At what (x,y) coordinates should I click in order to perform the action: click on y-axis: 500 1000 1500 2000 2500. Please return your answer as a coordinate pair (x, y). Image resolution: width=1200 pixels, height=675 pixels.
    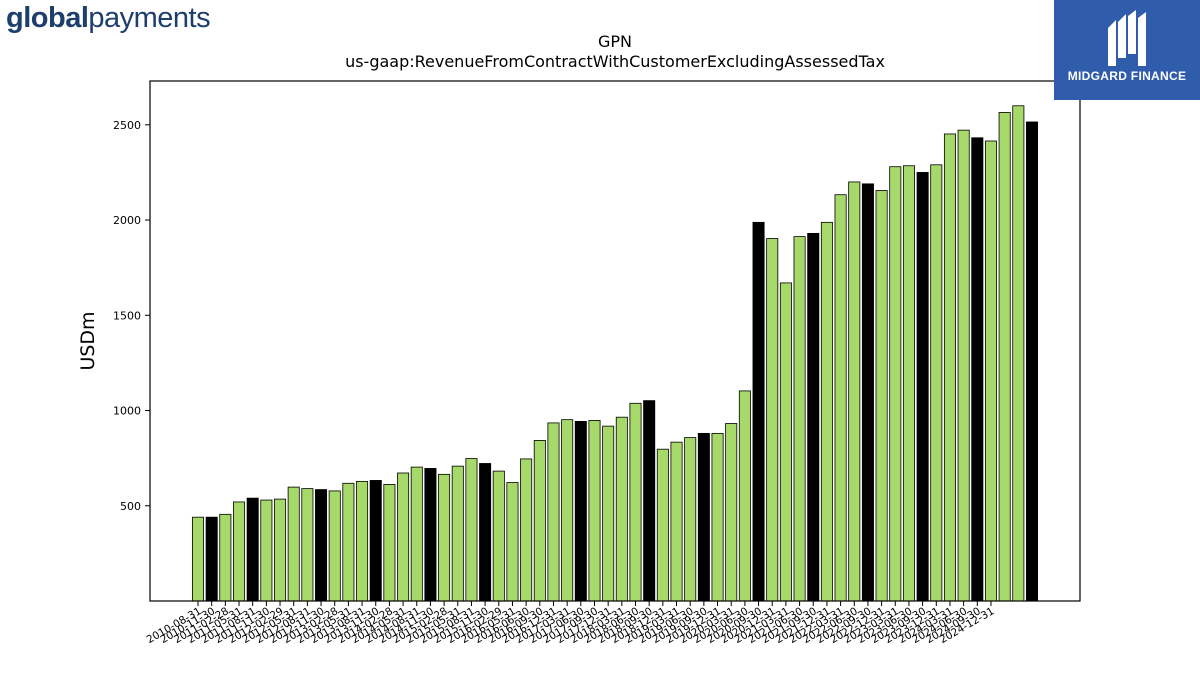
    Looking at the image, I should click on (131, 316).